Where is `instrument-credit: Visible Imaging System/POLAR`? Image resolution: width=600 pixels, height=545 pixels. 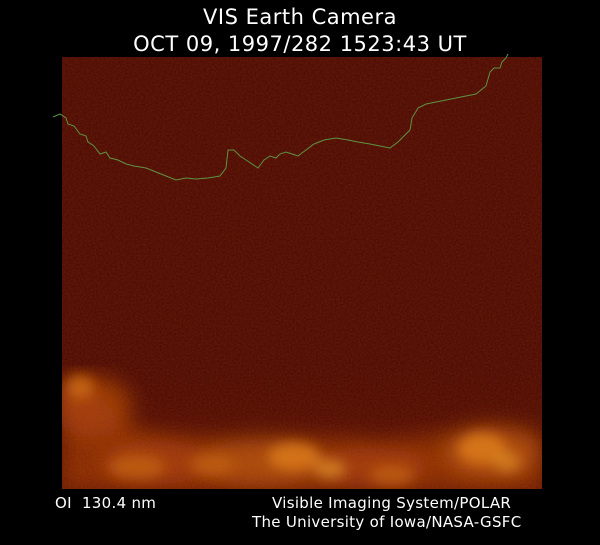
instrument-credit: Visible Imaging System/POLAR is located at coordinates (392, 503).